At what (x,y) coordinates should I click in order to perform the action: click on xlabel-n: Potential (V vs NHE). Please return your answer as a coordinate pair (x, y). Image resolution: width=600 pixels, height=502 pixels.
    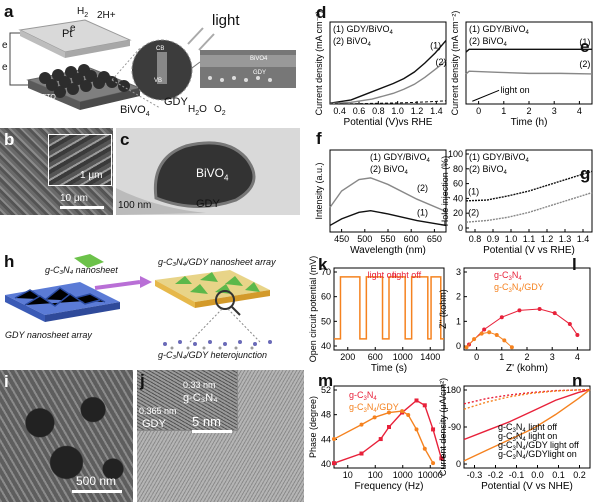
    Looking at the image, I should click on (527, 486).